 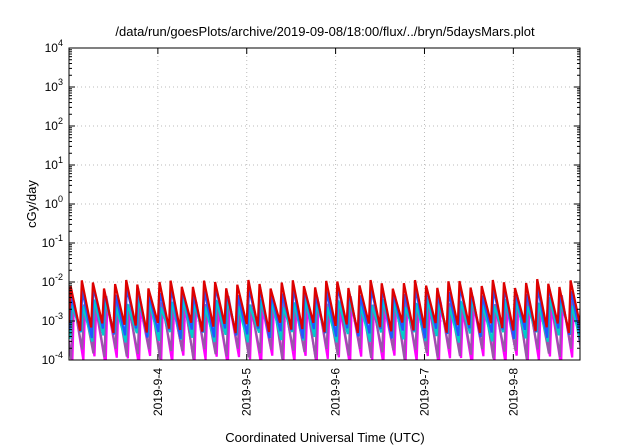 What do you see at coordinates (424, 392) in the screenshot?
I see `x-tick-label: 2019-9-7` at bounding box center [424, 392].